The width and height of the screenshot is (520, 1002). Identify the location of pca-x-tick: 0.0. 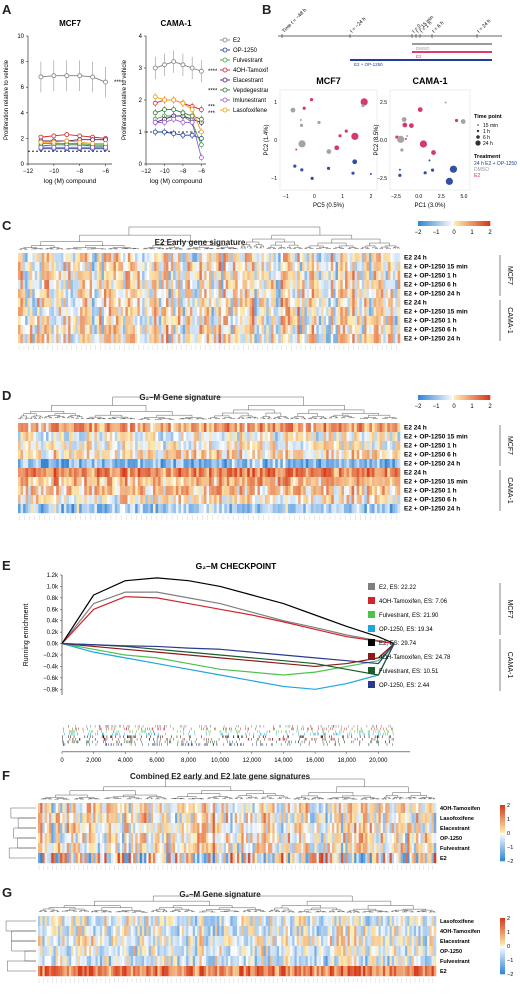
(418, 197).